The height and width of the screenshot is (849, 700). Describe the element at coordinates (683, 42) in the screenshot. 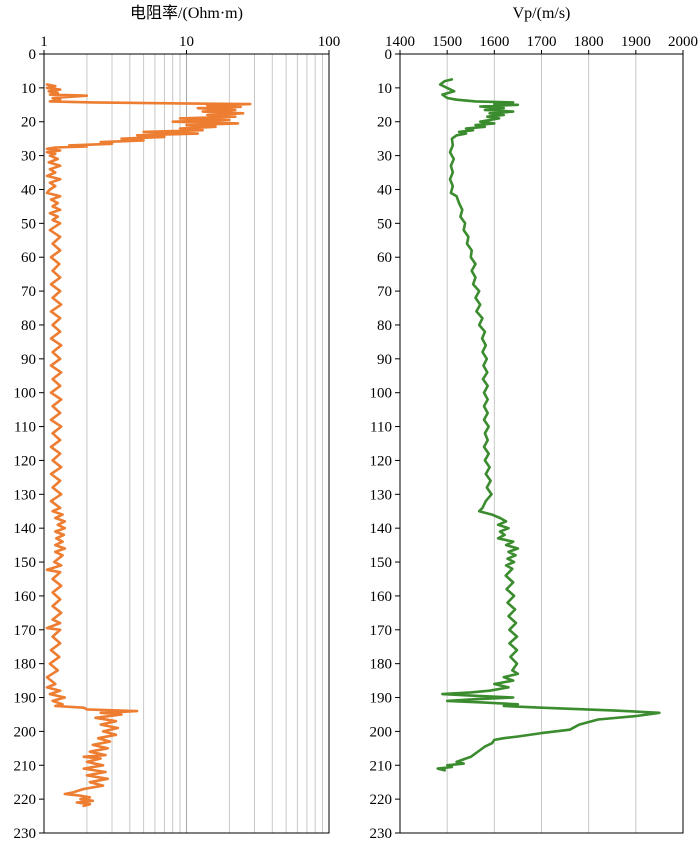

I see `vp-x-tick-label: 2000` at that location.